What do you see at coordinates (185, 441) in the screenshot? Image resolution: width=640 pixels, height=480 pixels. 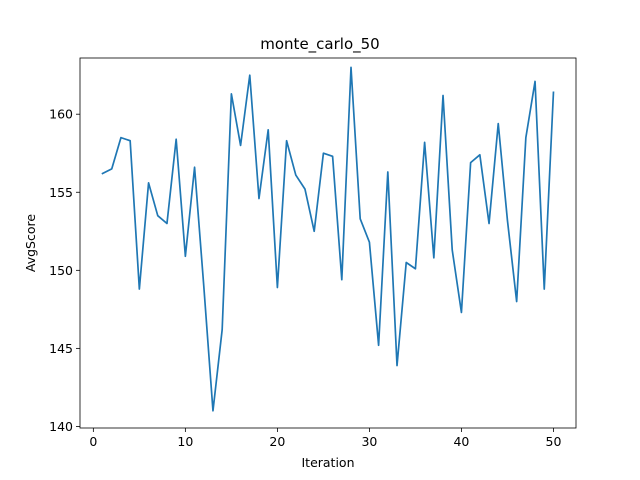 I see `x-tick-label: 10` at bounding box center [185, 441].